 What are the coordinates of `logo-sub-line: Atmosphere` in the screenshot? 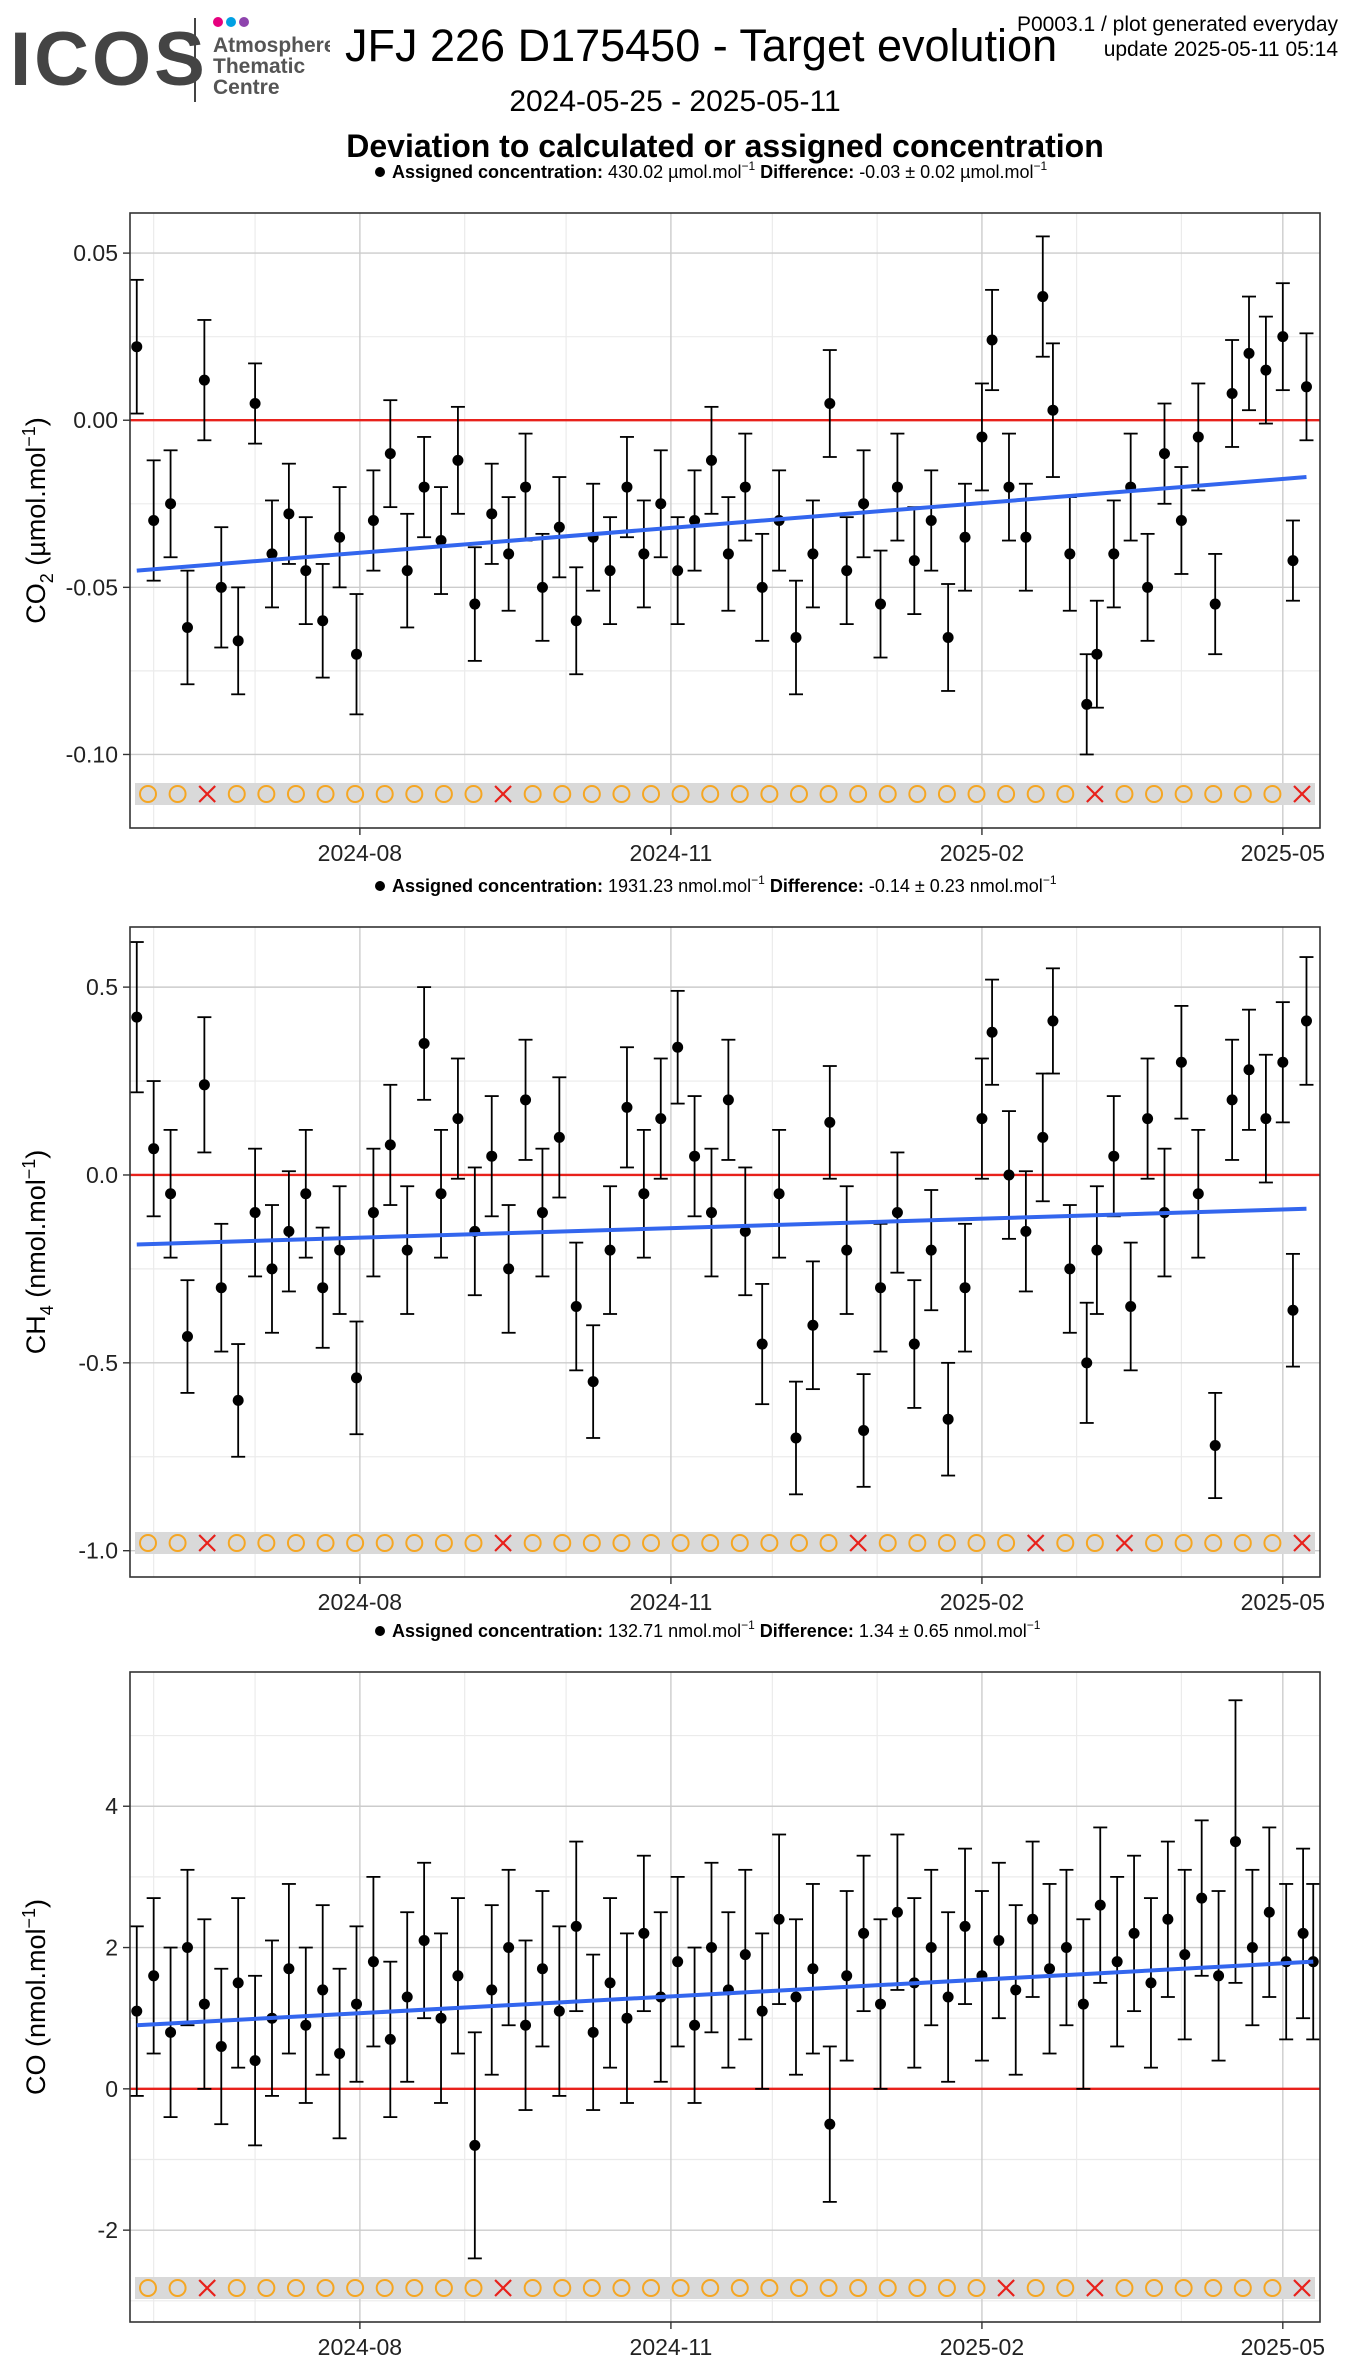 It's located at (271, 45).